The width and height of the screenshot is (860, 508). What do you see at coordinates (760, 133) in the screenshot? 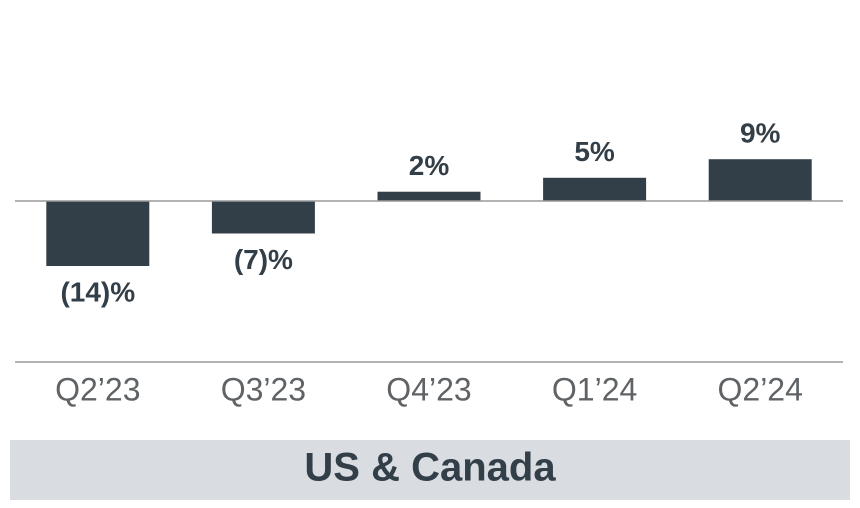
I see `value-label: 9%` at bounding box center [760, 133].